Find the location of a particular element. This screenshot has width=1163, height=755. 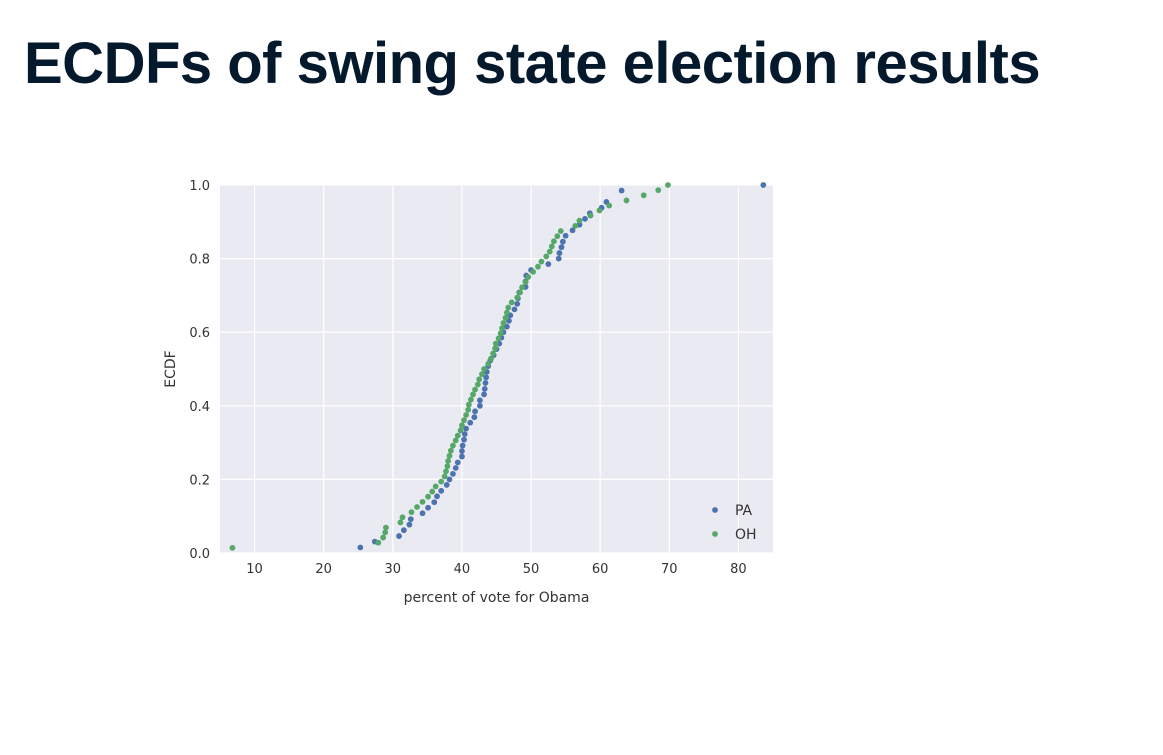

x-tick-label: 10 is located at coordinates (254, 569).